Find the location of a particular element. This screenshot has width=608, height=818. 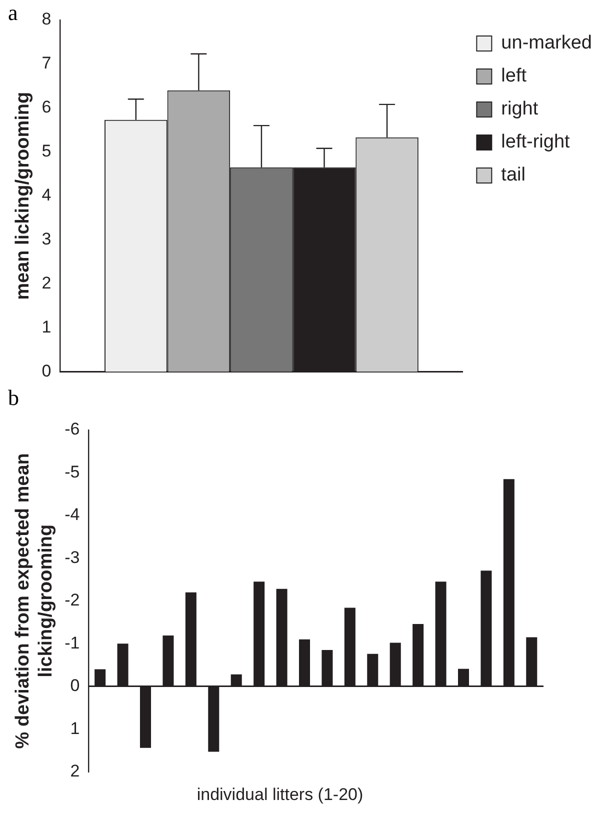

y-tick-label: 8 is located at coordinates (47, 19).